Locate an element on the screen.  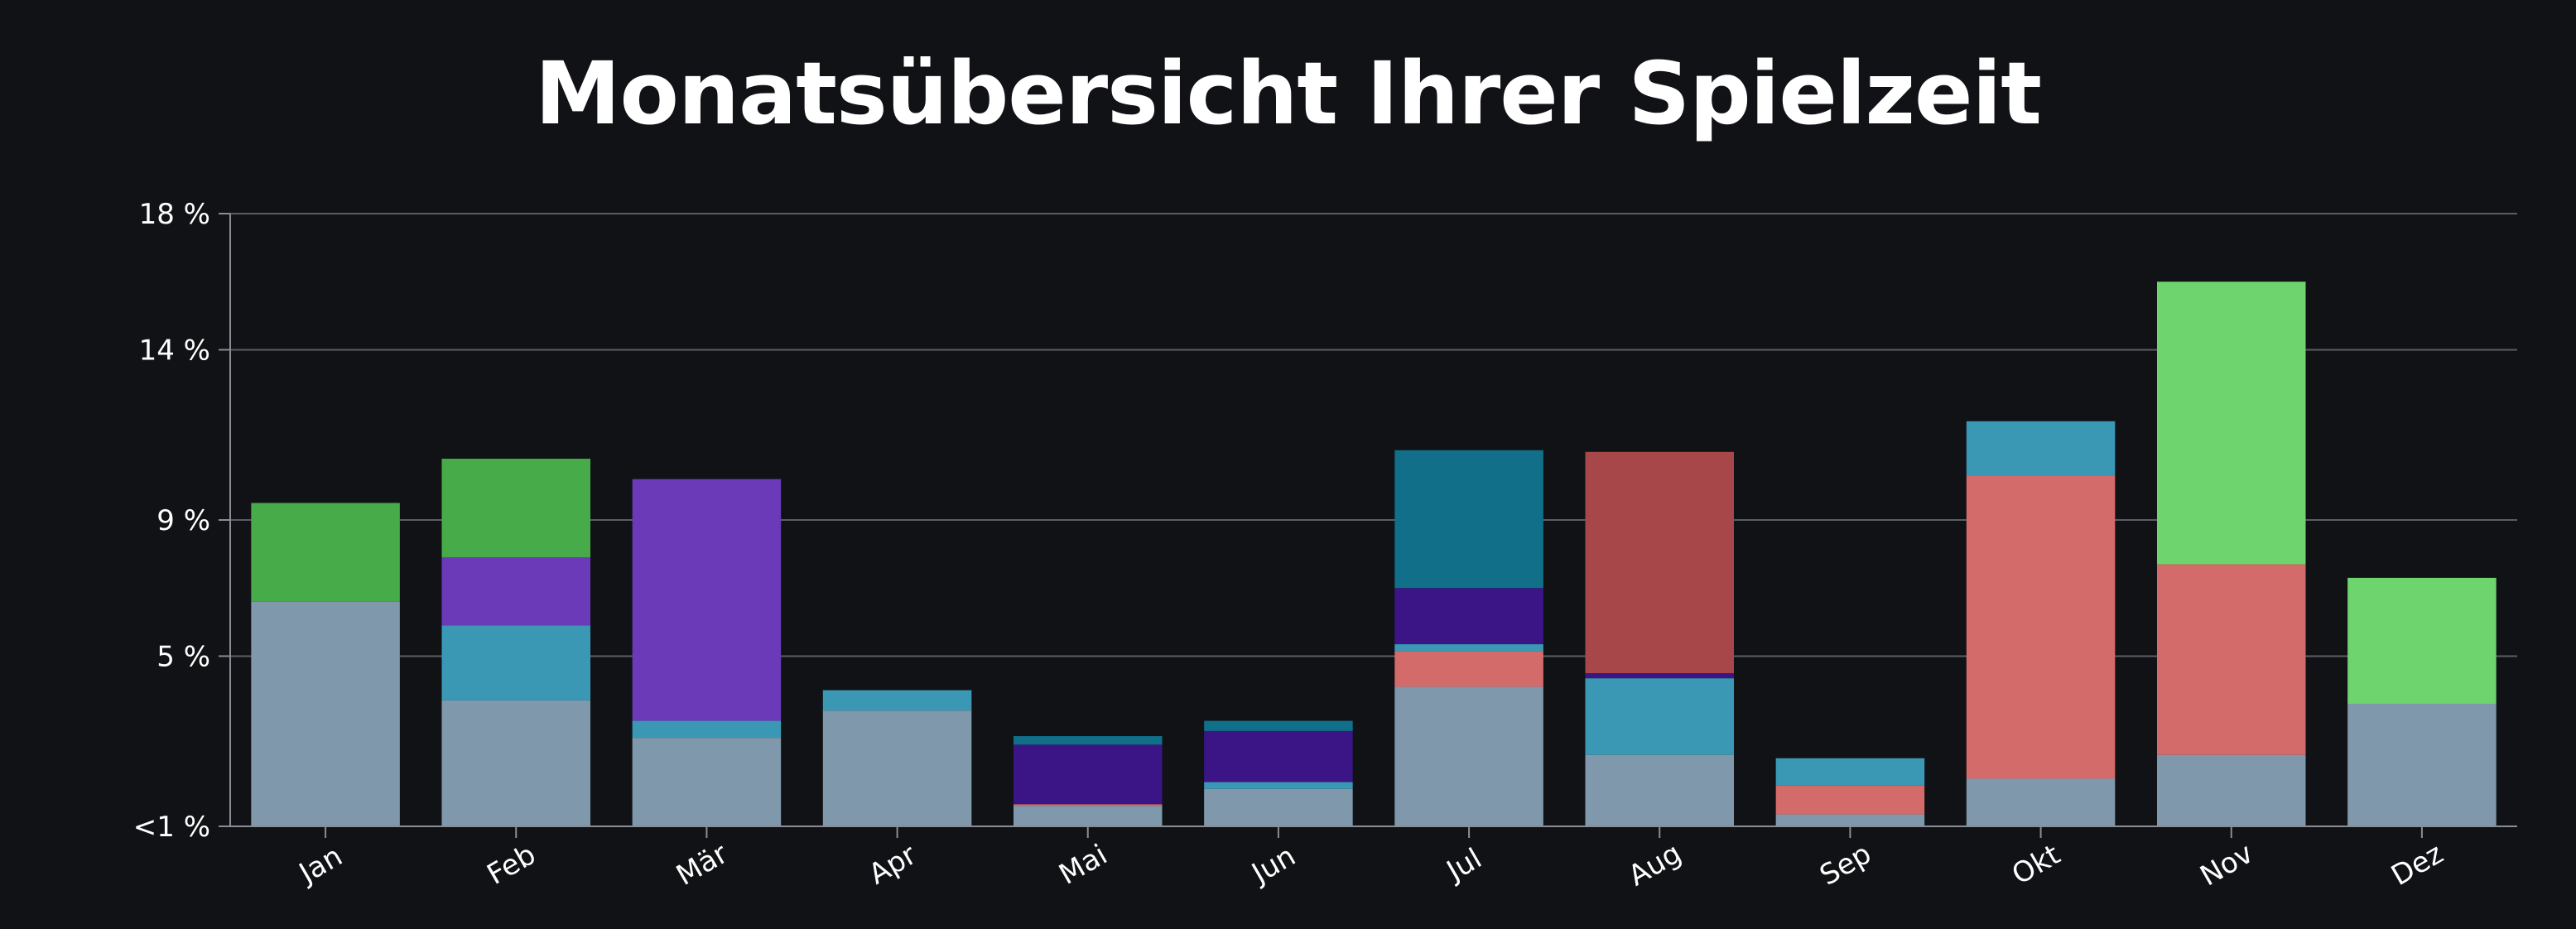
x-tick-label: Jan is located at coordinates (320, 865).